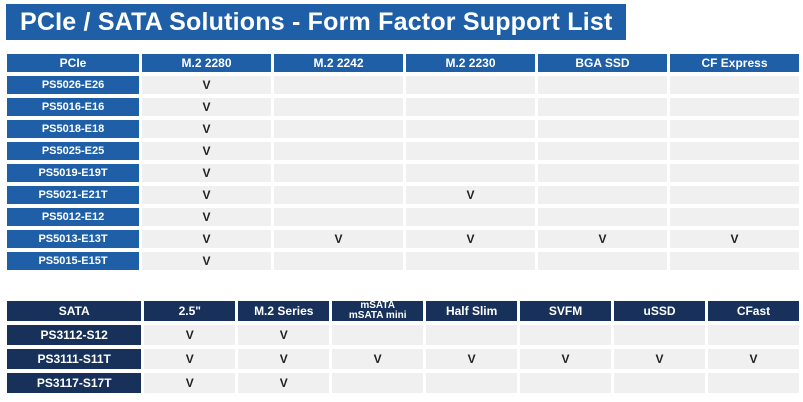 The height and width of the screenshot is (402, 803). What do you see at coordinates (403, 107) in the screenshot?
I see `pcie-row: PS5016-E16 V` at bounding box center [403, 107].